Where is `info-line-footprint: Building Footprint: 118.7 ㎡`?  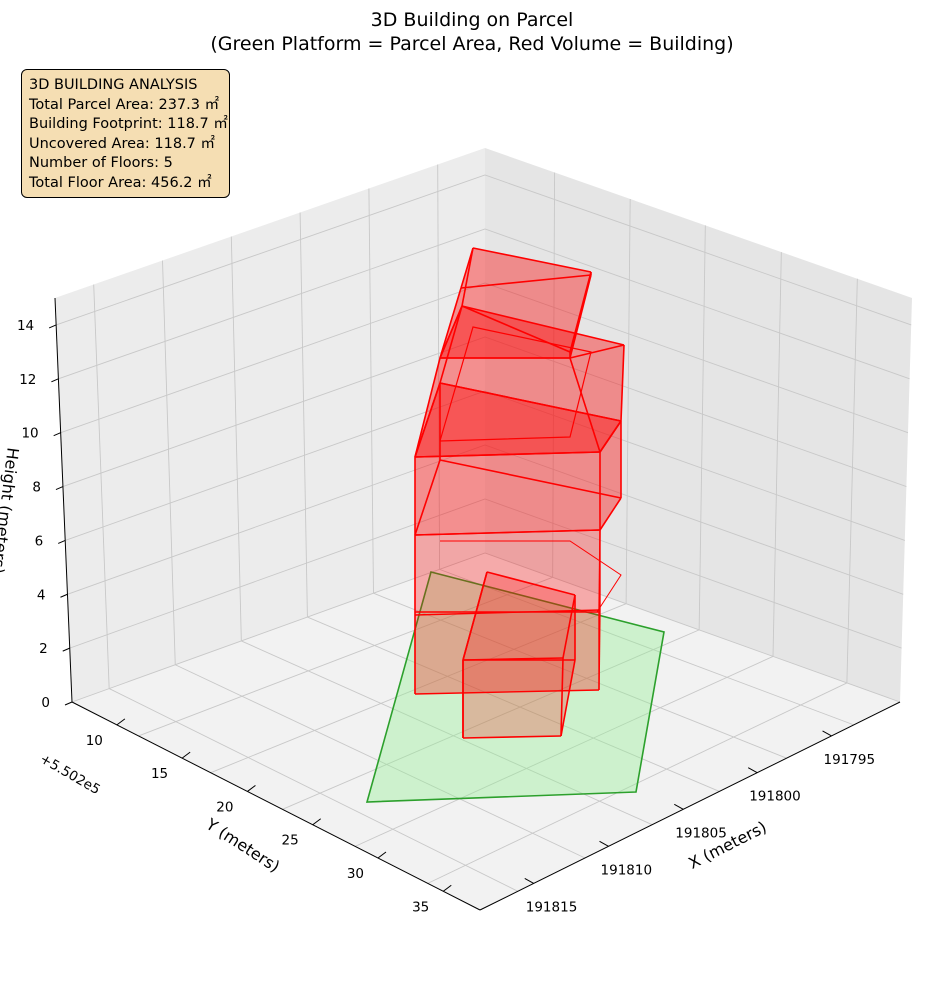
info-line-footprint: Building Footprint: 118.7 ㎡ is located at coordinates (128, 124).